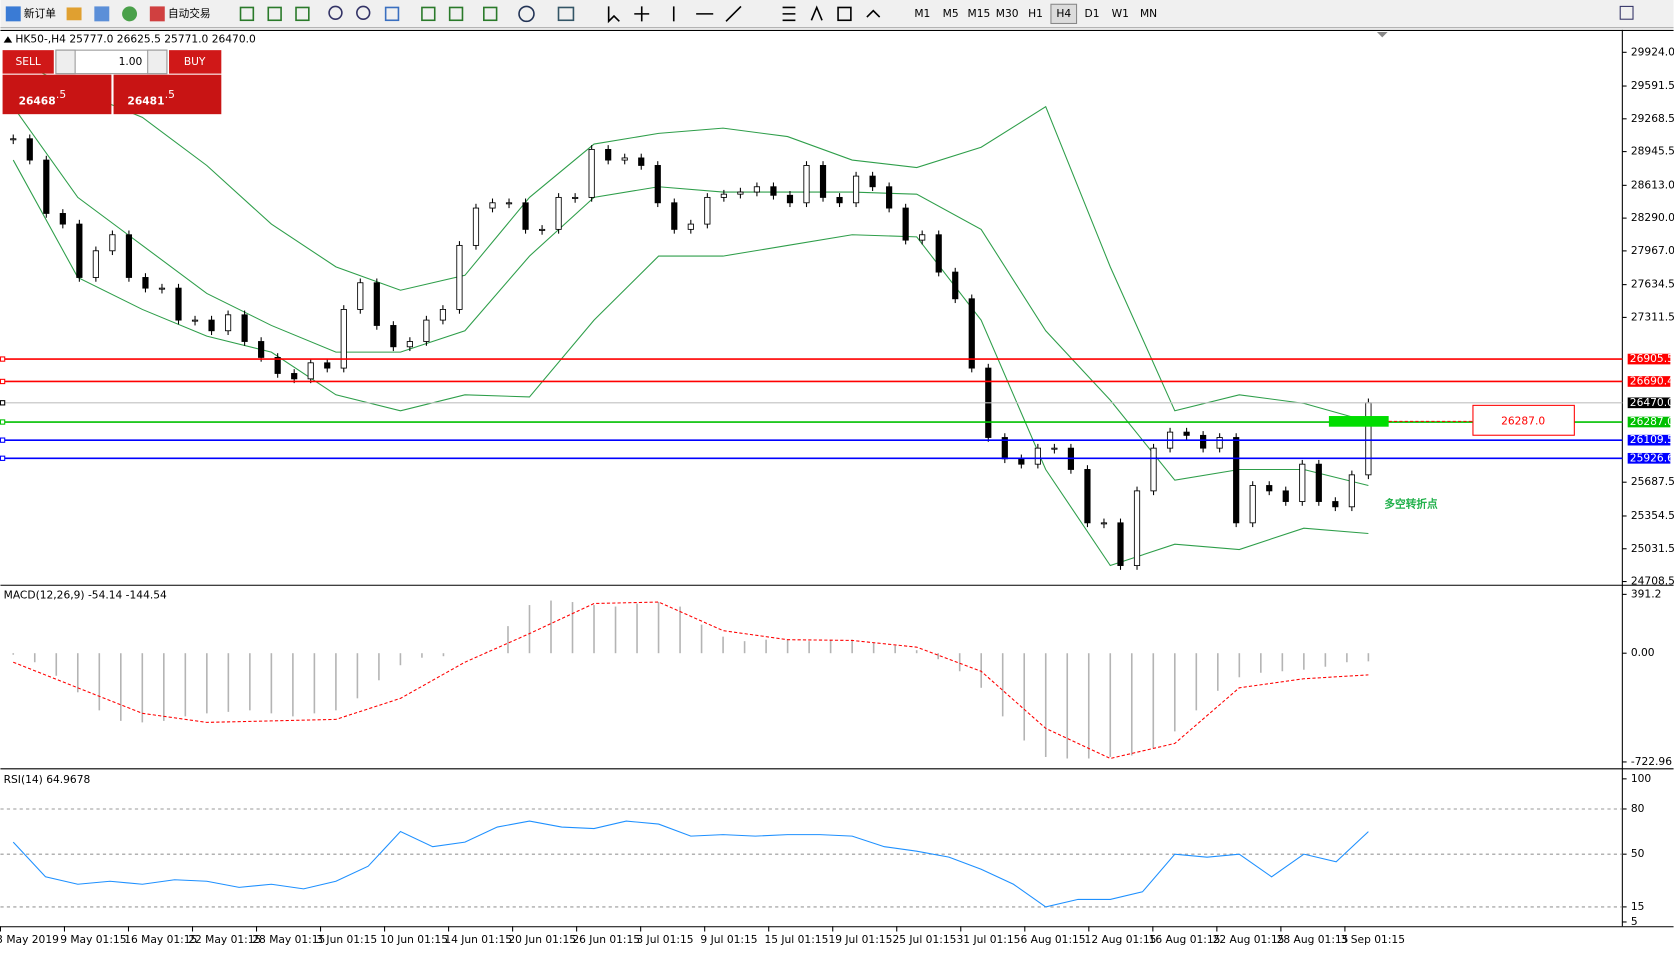 The image size is (1674, 955). I want to click on y-tick-label: 28613.0, so click(1652, 184).